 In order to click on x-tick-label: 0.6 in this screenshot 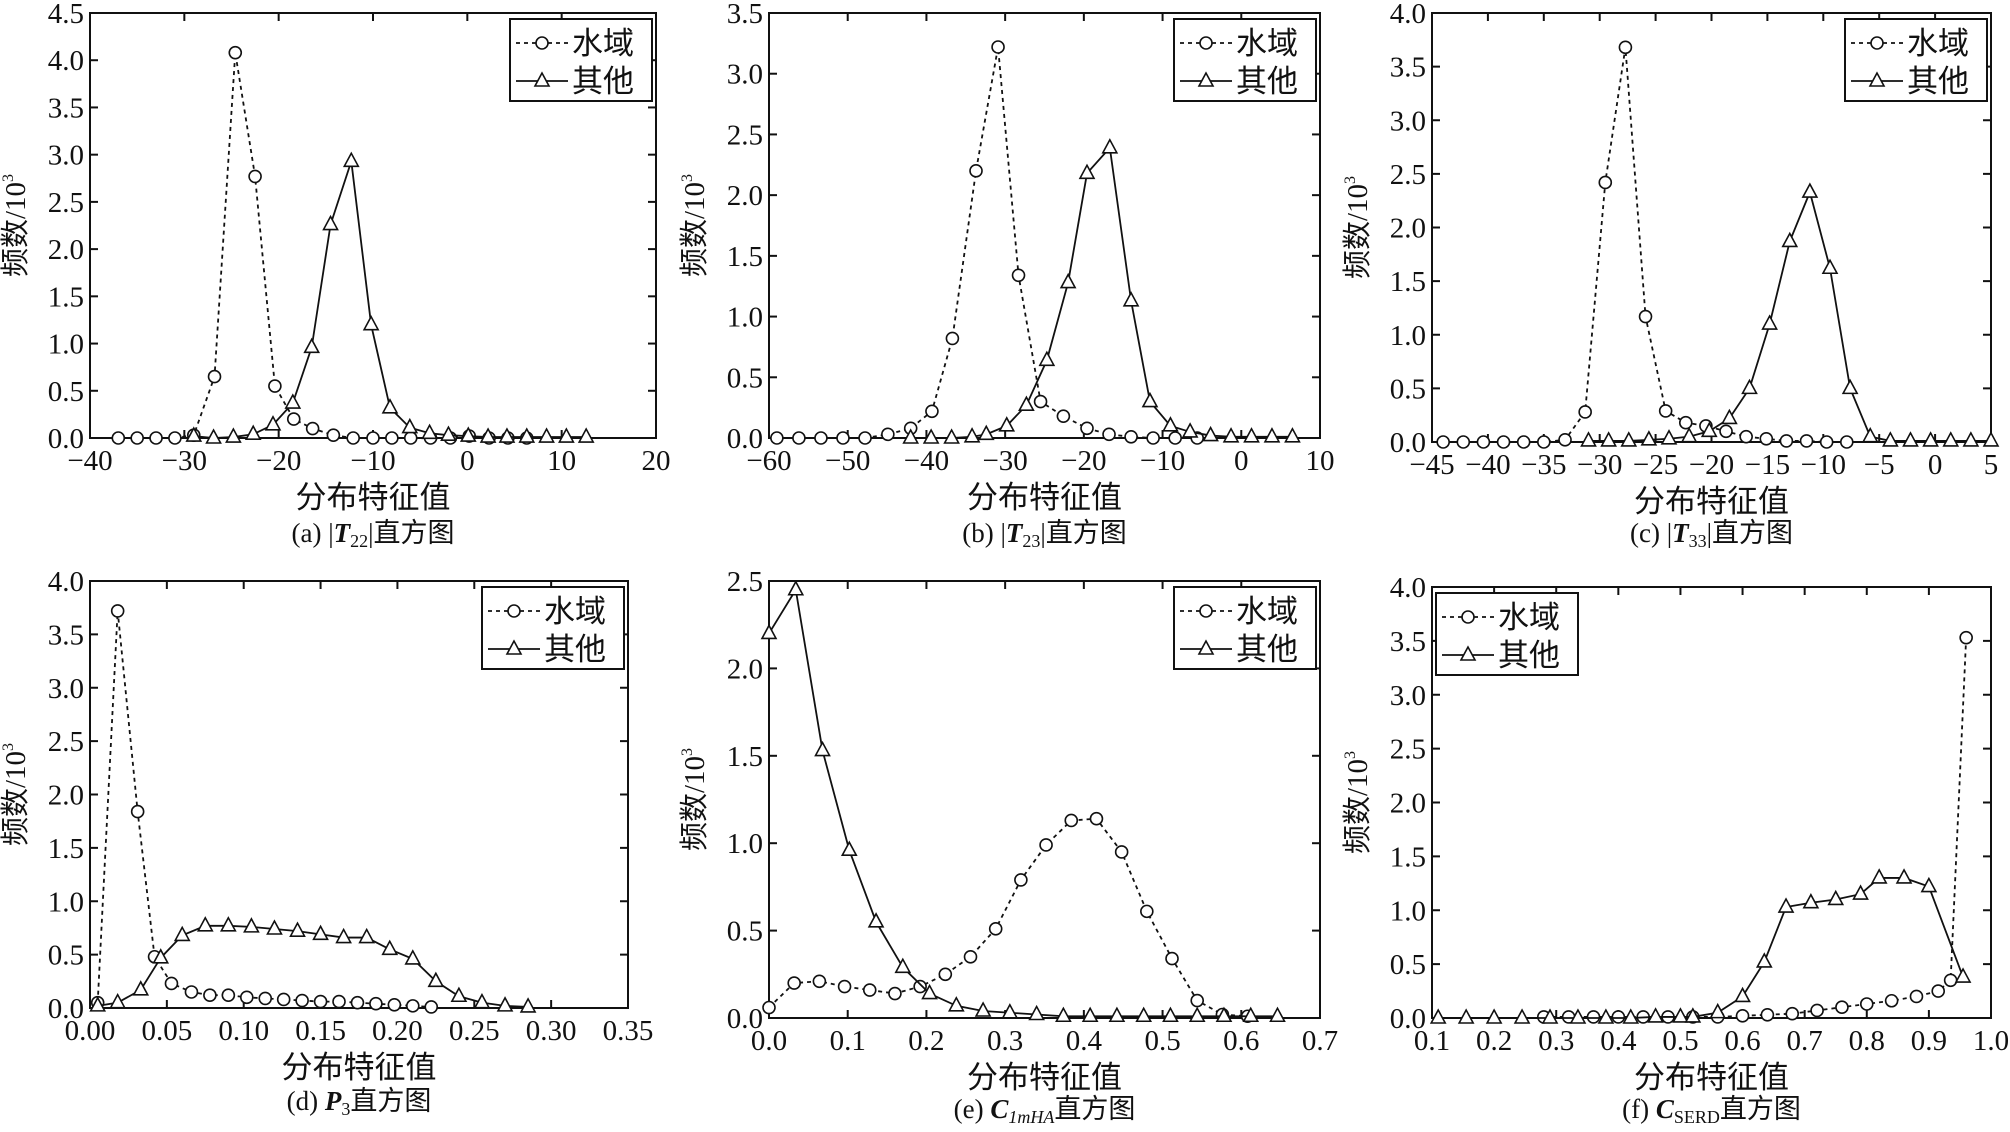, I will do `click(1742, 1041)`.